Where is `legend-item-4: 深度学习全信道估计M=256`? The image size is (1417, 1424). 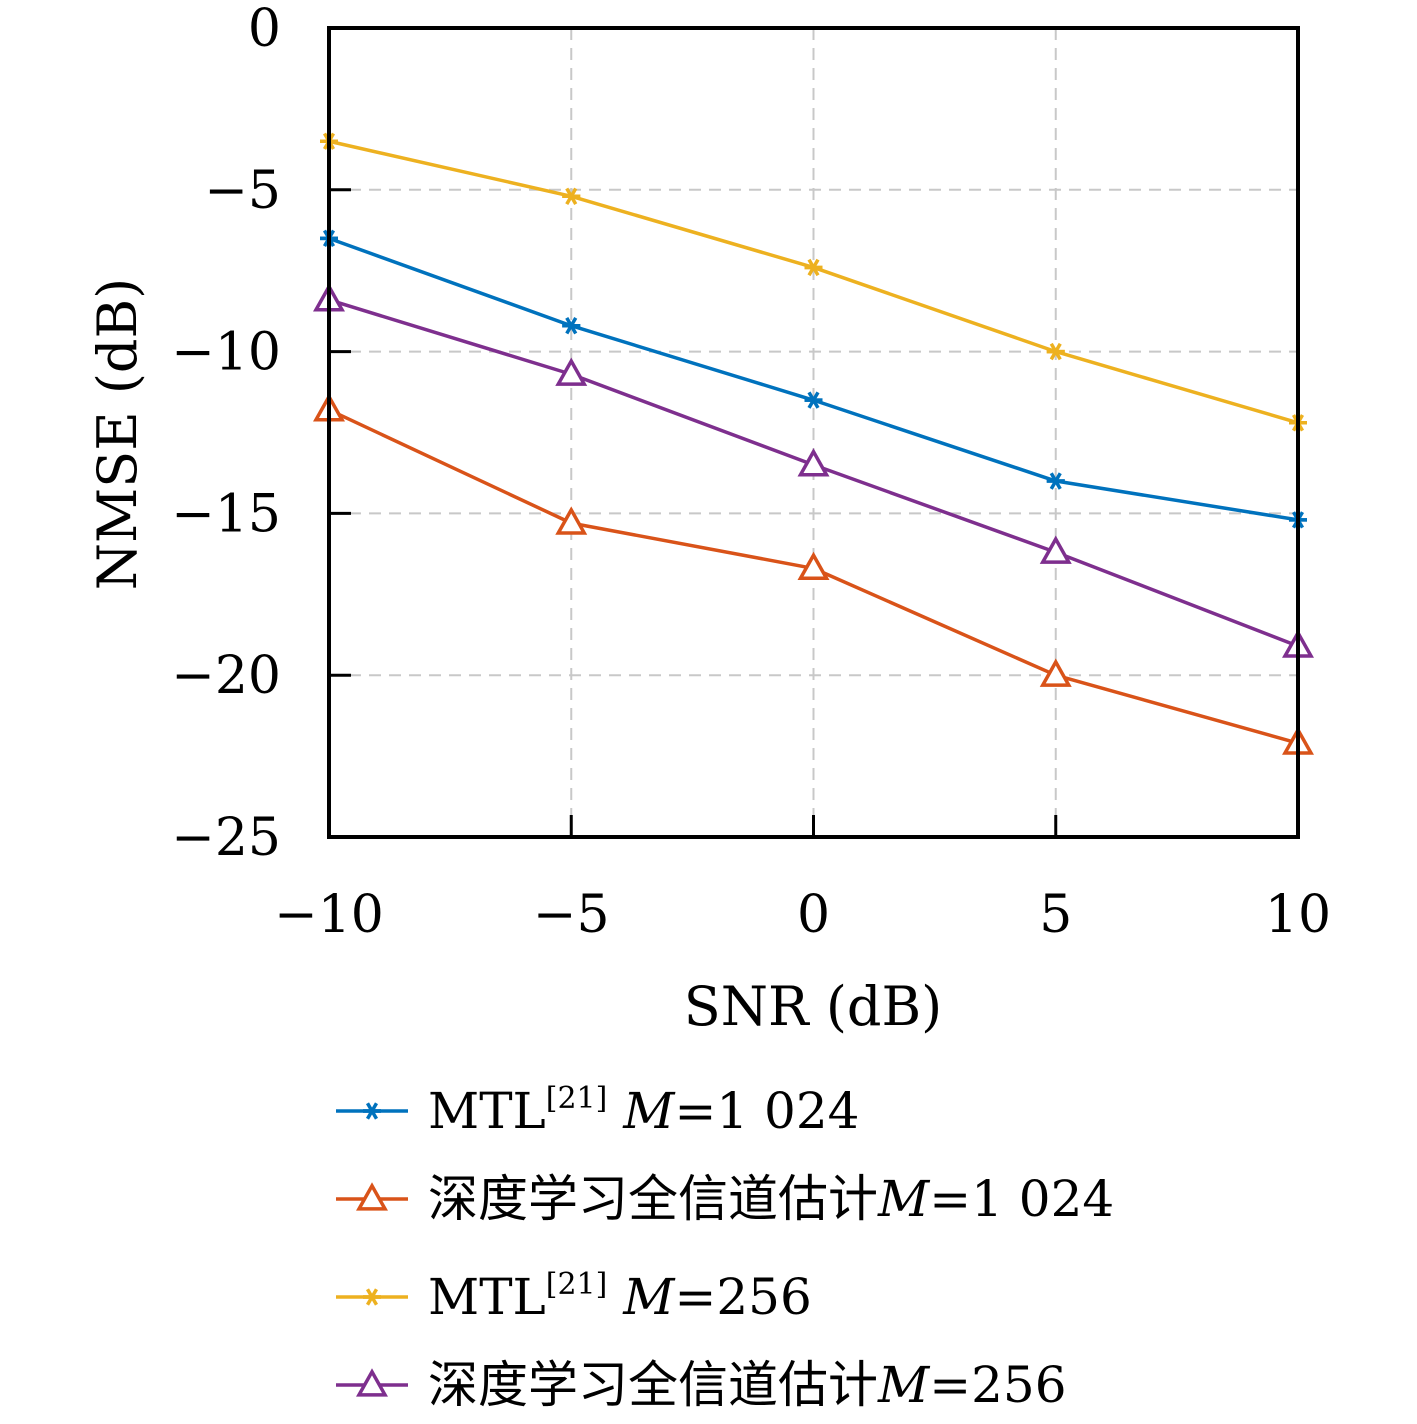
legend-item-4: 深度学习全信道估计M=256 is located at coordinates (701, 1385).